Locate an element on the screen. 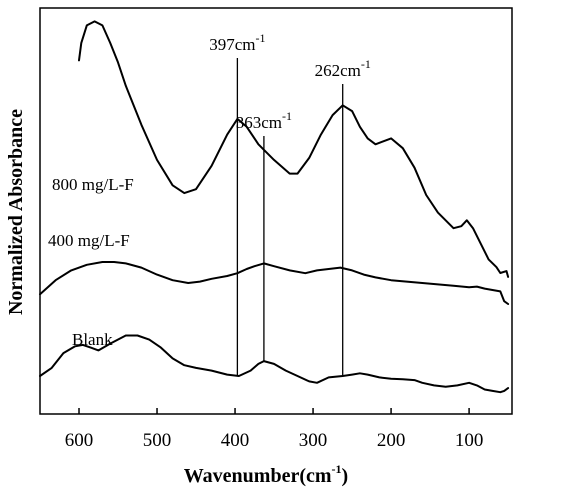  series-labels: 800 mg/L-F 400 mg/L-F Blank is located at coordinates (91, 262).